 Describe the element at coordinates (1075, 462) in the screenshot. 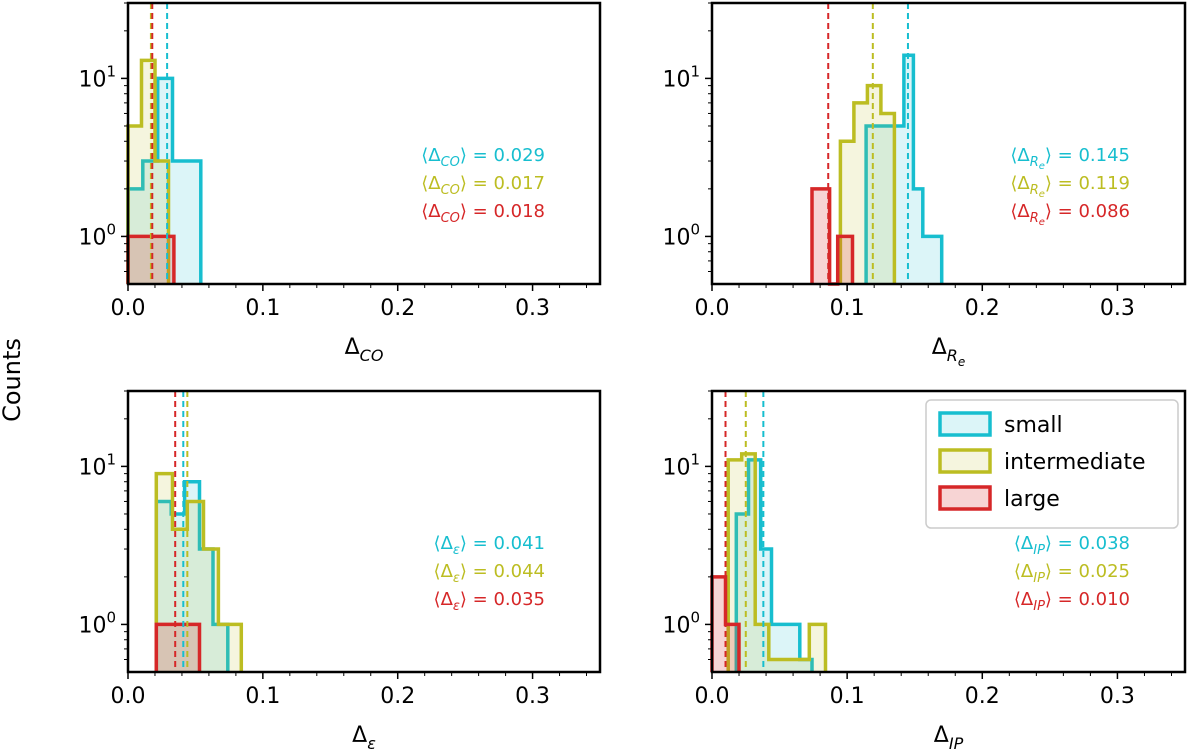

I see `legend-label-intermediate: intermediate` at that location.